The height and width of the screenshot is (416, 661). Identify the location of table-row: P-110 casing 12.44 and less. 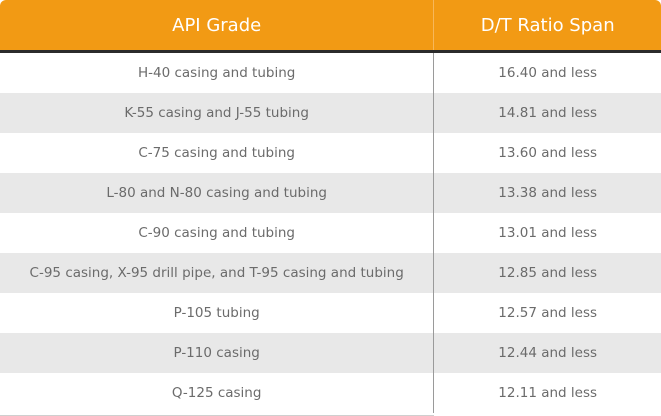
(330, 353).